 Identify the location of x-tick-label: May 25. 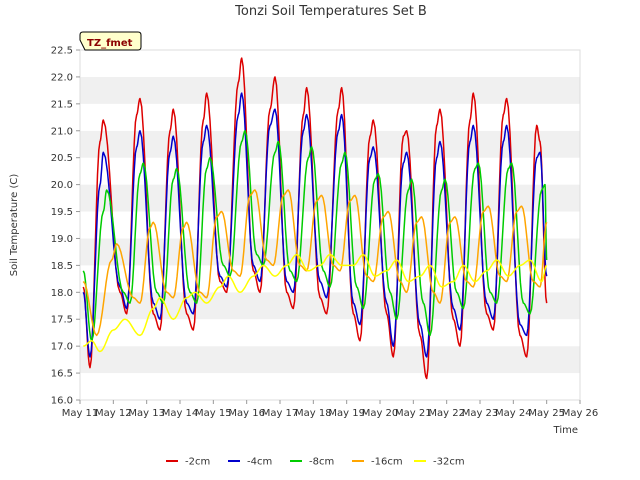
(546, 413).